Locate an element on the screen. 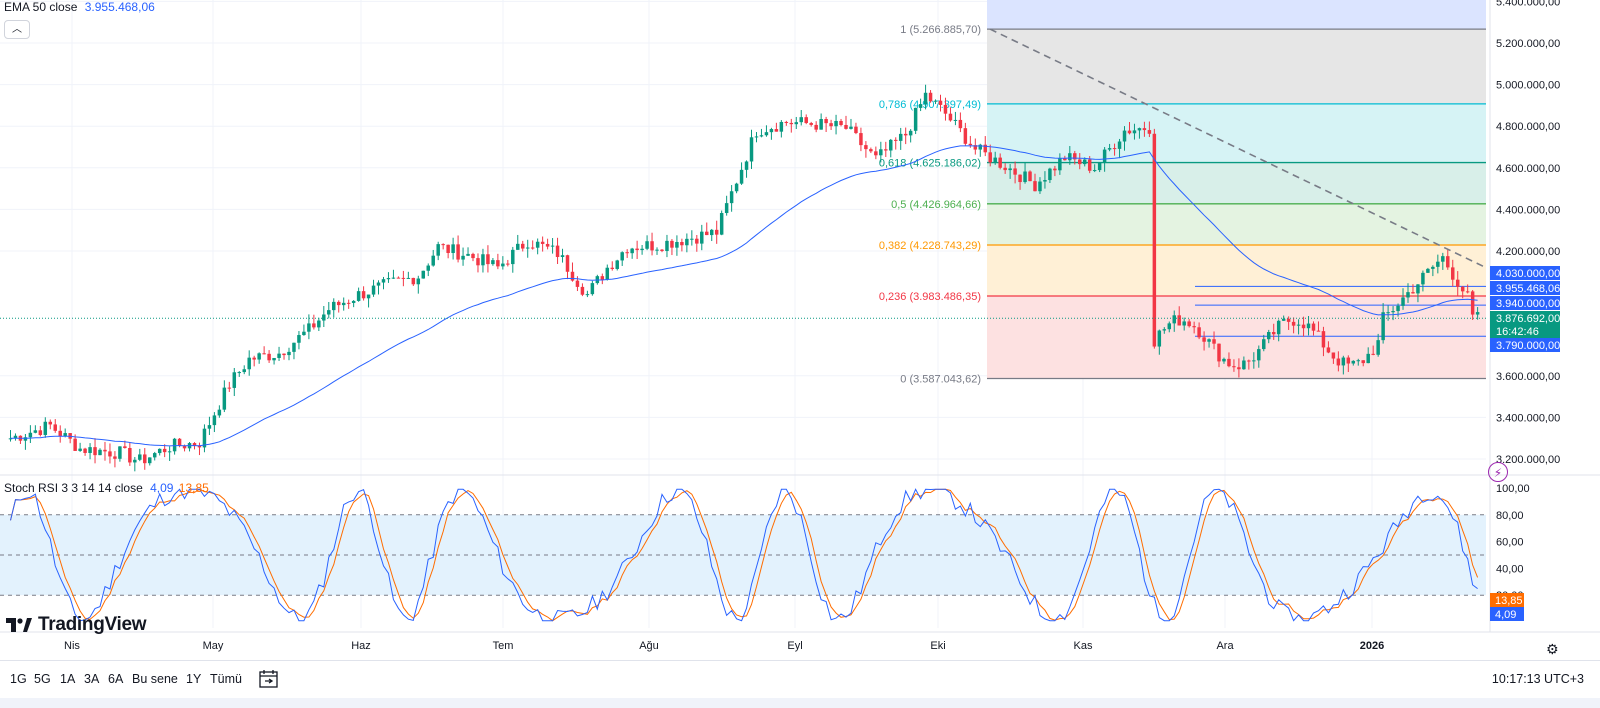  gear-icon: ⚙ is located at coordinates (1552, 649).